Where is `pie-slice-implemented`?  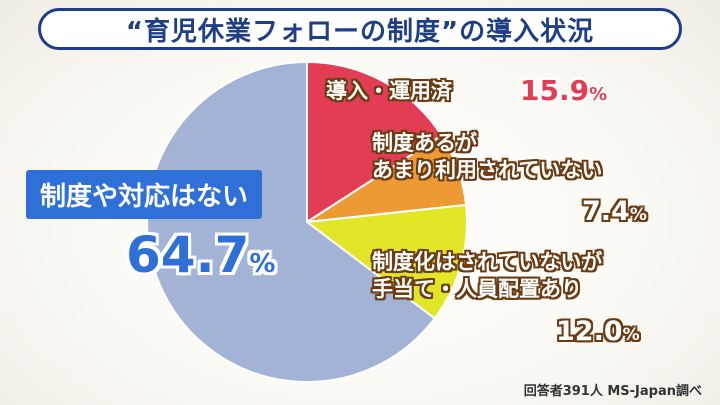 pie-slice-implemented is located at coordinates (374, 142).